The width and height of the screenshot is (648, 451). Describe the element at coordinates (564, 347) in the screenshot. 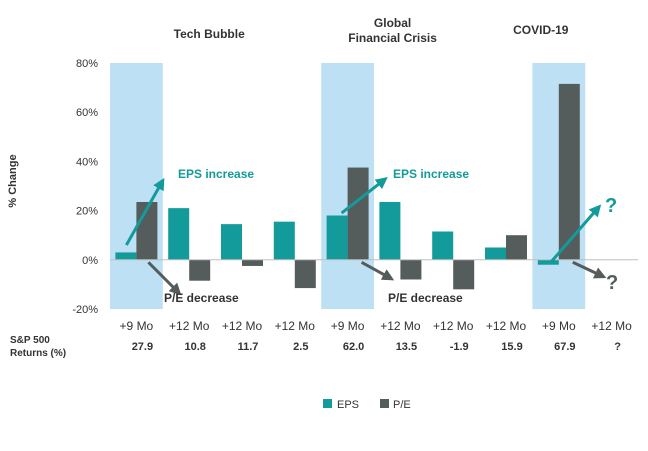

I see `return-value: 67.9` at that location.